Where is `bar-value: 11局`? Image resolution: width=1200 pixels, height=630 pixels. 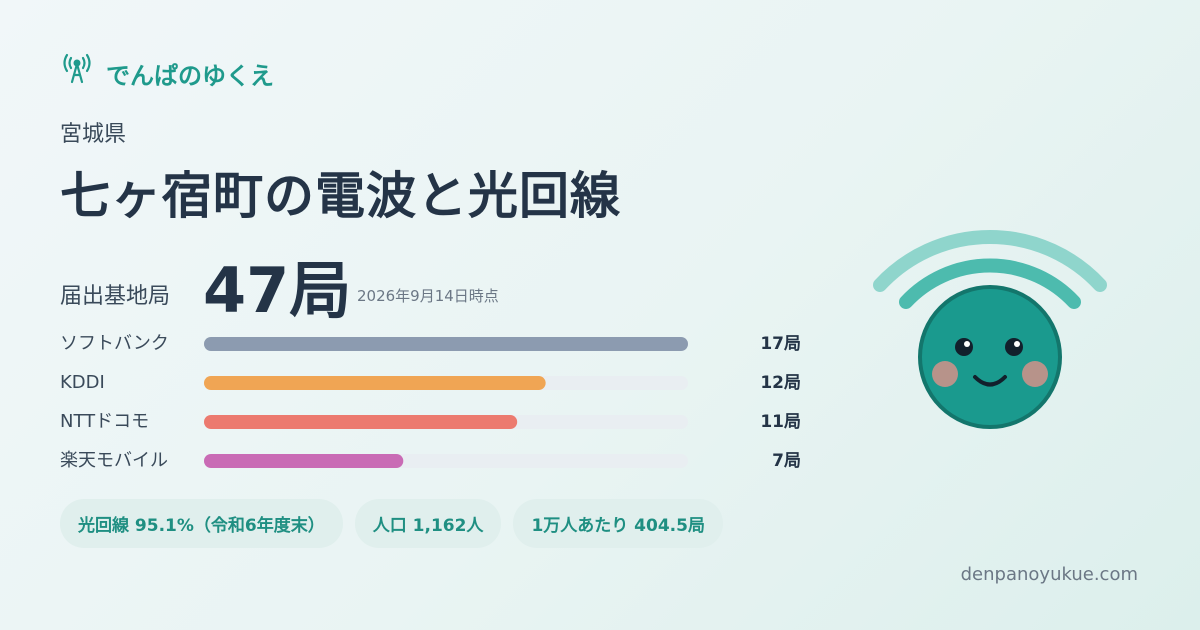
bar-value: 11局 is located at coordinates (780, 422).